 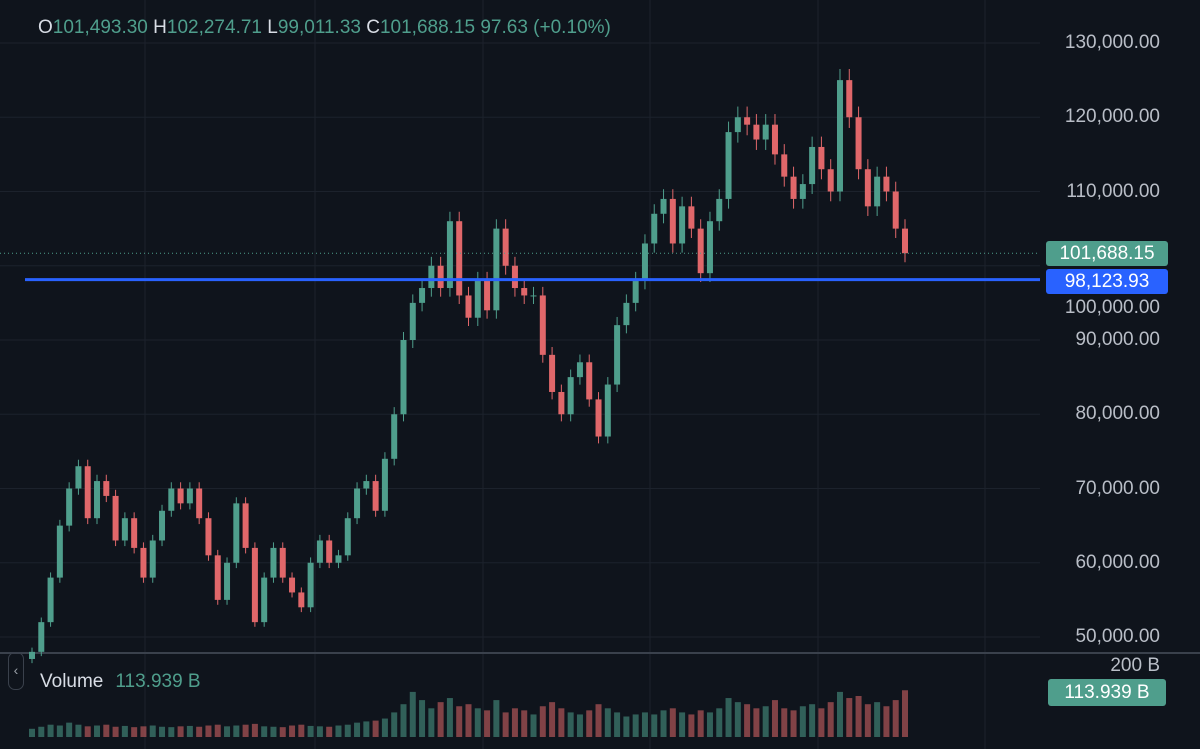 What do you see at coordinates (427, 27) in the screenshot?
I see `close-value: 101,688.15` at bounding box center [427, 27].